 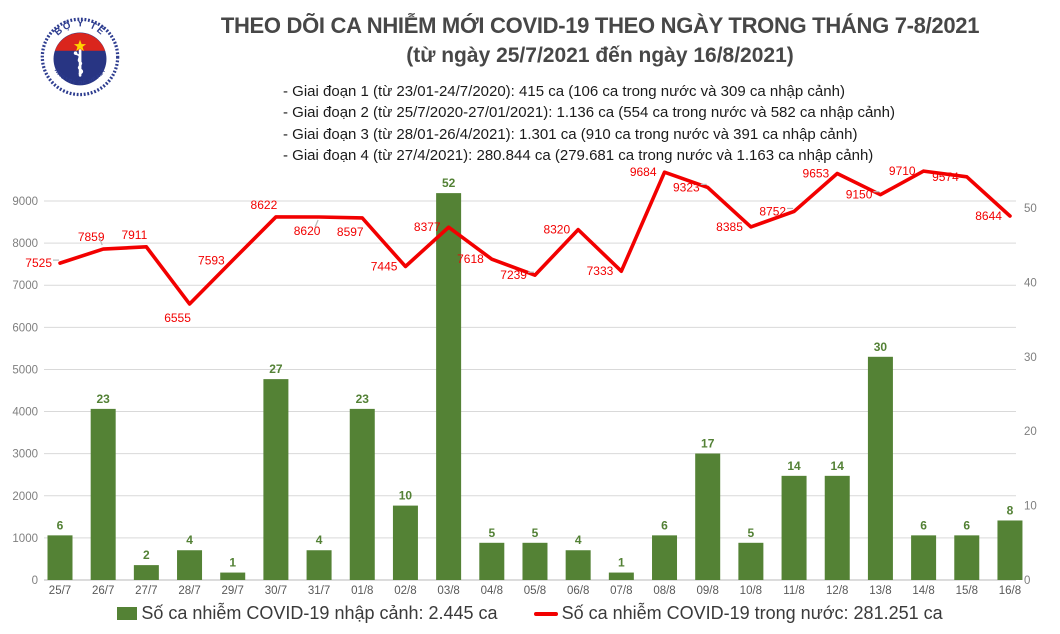 I want to click on line-label: 9150, so click(x=859, y=195).